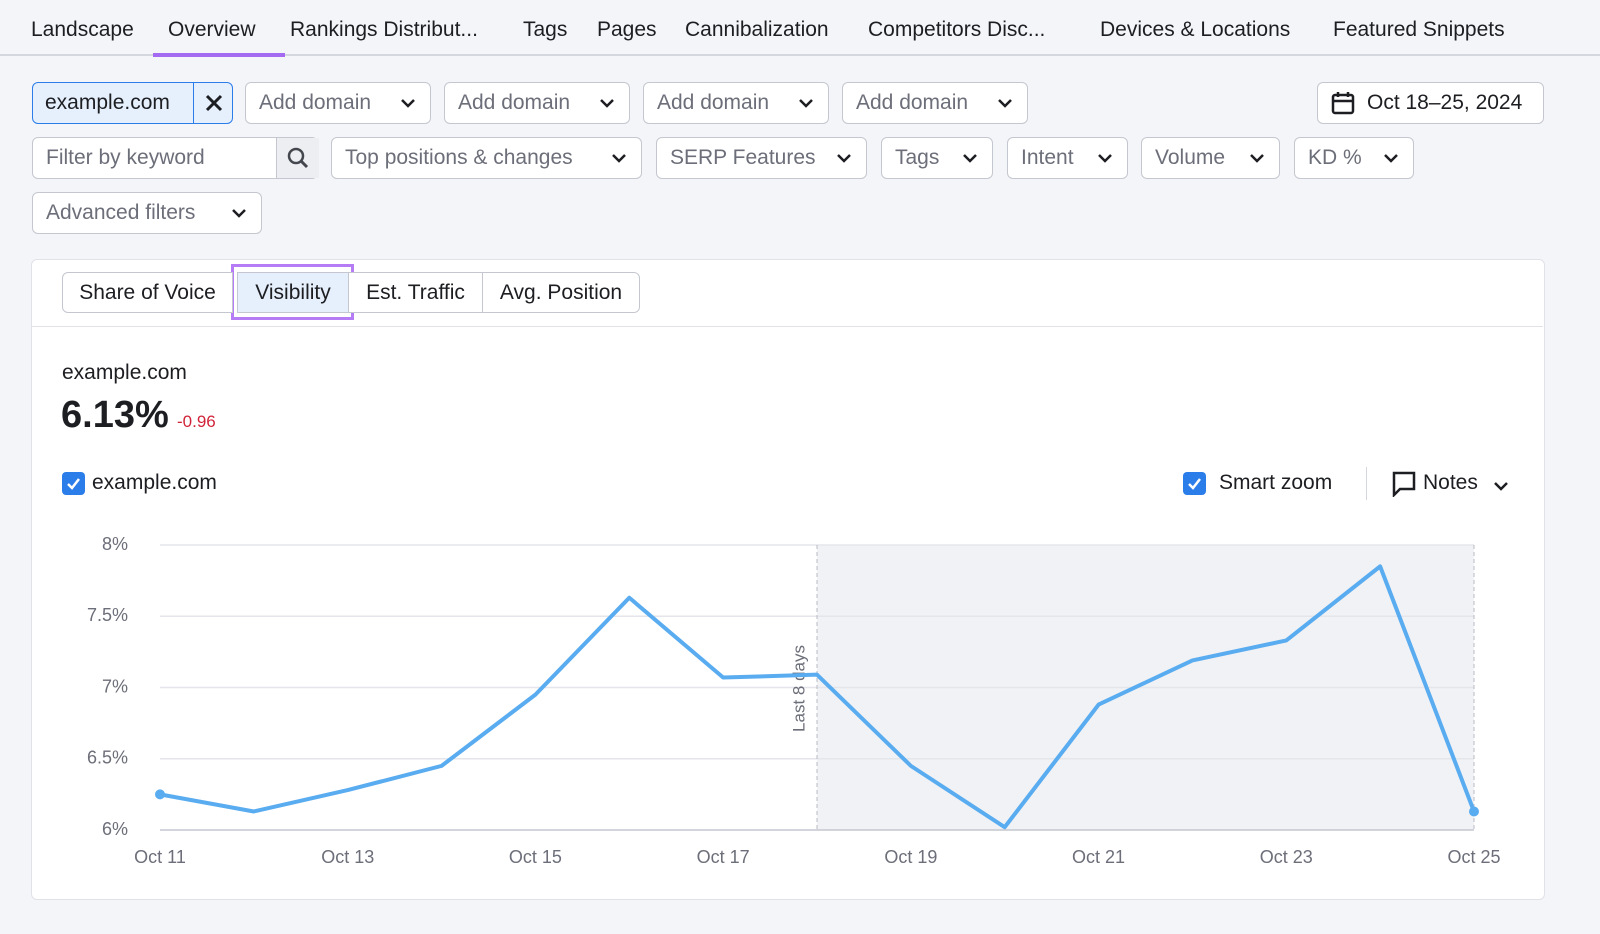 Image resolution: width=1600 pixels, height=934 pixels. What do you see at coordinates (1366, 483) in the screenshot?
I see `controls-divider` at bounding box center [1366, 483].